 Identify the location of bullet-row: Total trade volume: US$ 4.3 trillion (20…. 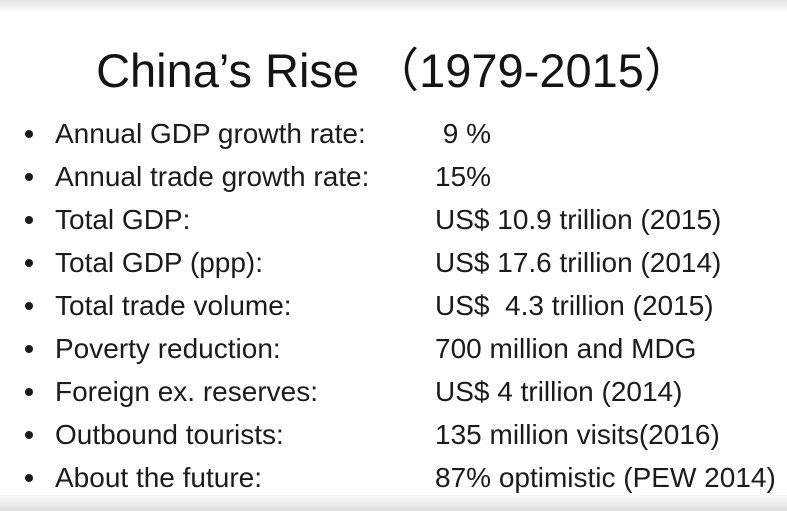
(393, 305).